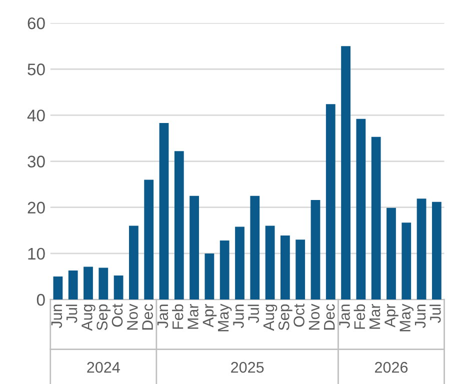 The image size is (458, 384). What do you see at coordinates (36, 254) in the screenshot?
I see `y-tick-label: 10` at bounding box center [36, 254].